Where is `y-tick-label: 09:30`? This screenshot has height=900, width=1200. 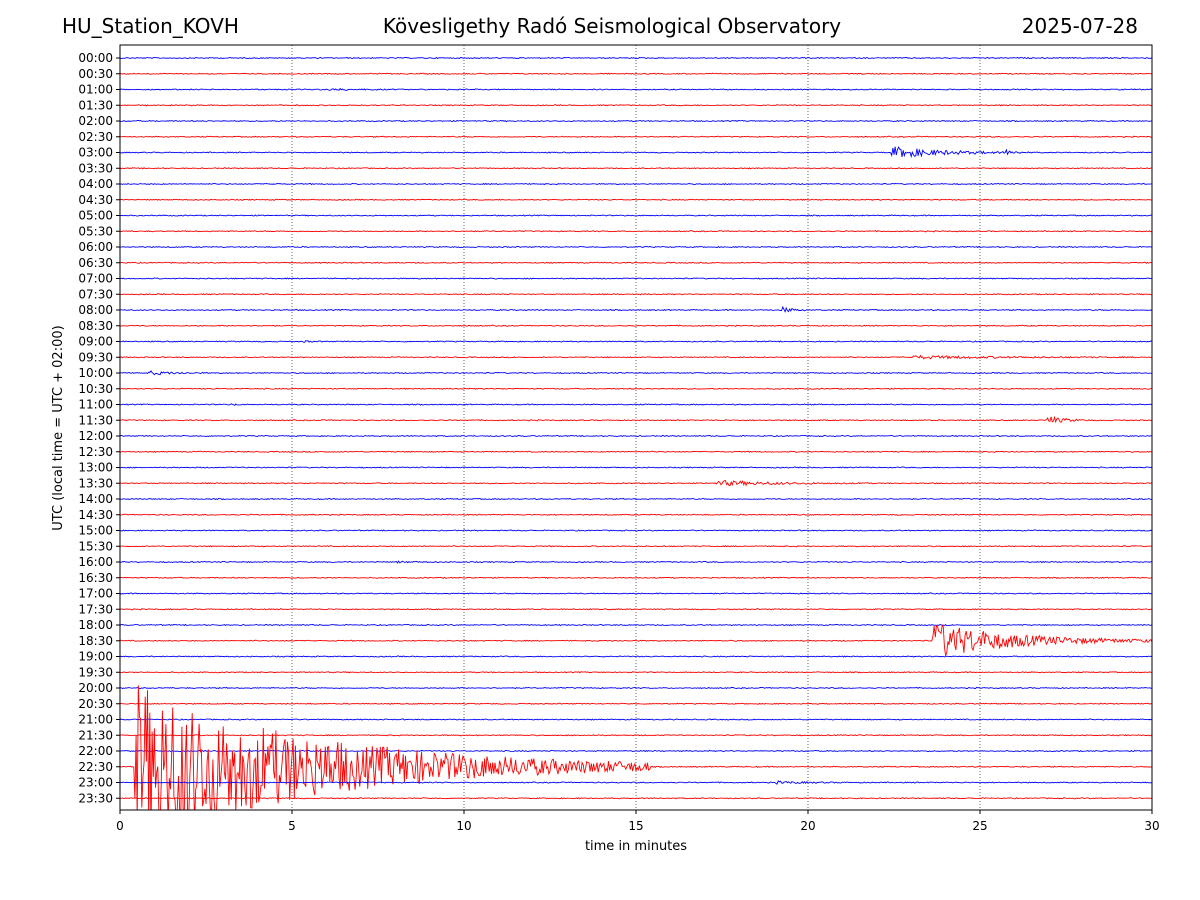 y-tick-label: 09:30 is located at coordinates (95, 357).